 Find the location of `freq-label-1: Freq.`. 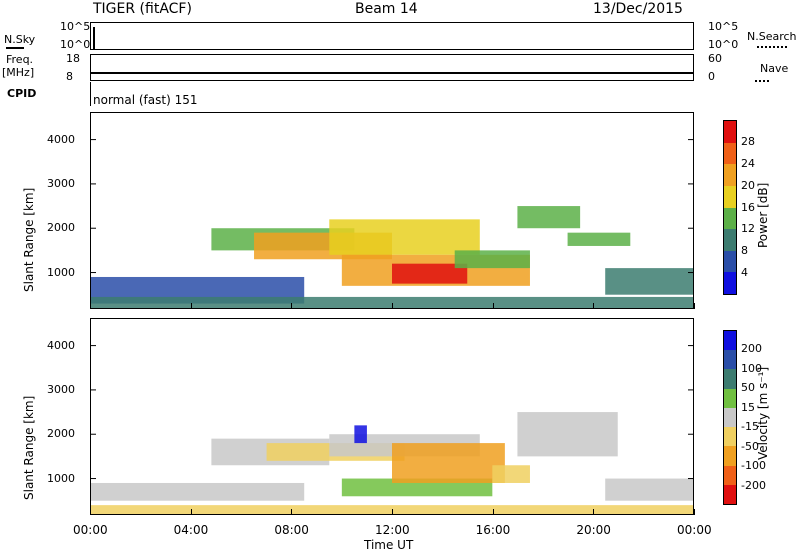

freq-label-1: Freq. is located at coordinates (20, 59).